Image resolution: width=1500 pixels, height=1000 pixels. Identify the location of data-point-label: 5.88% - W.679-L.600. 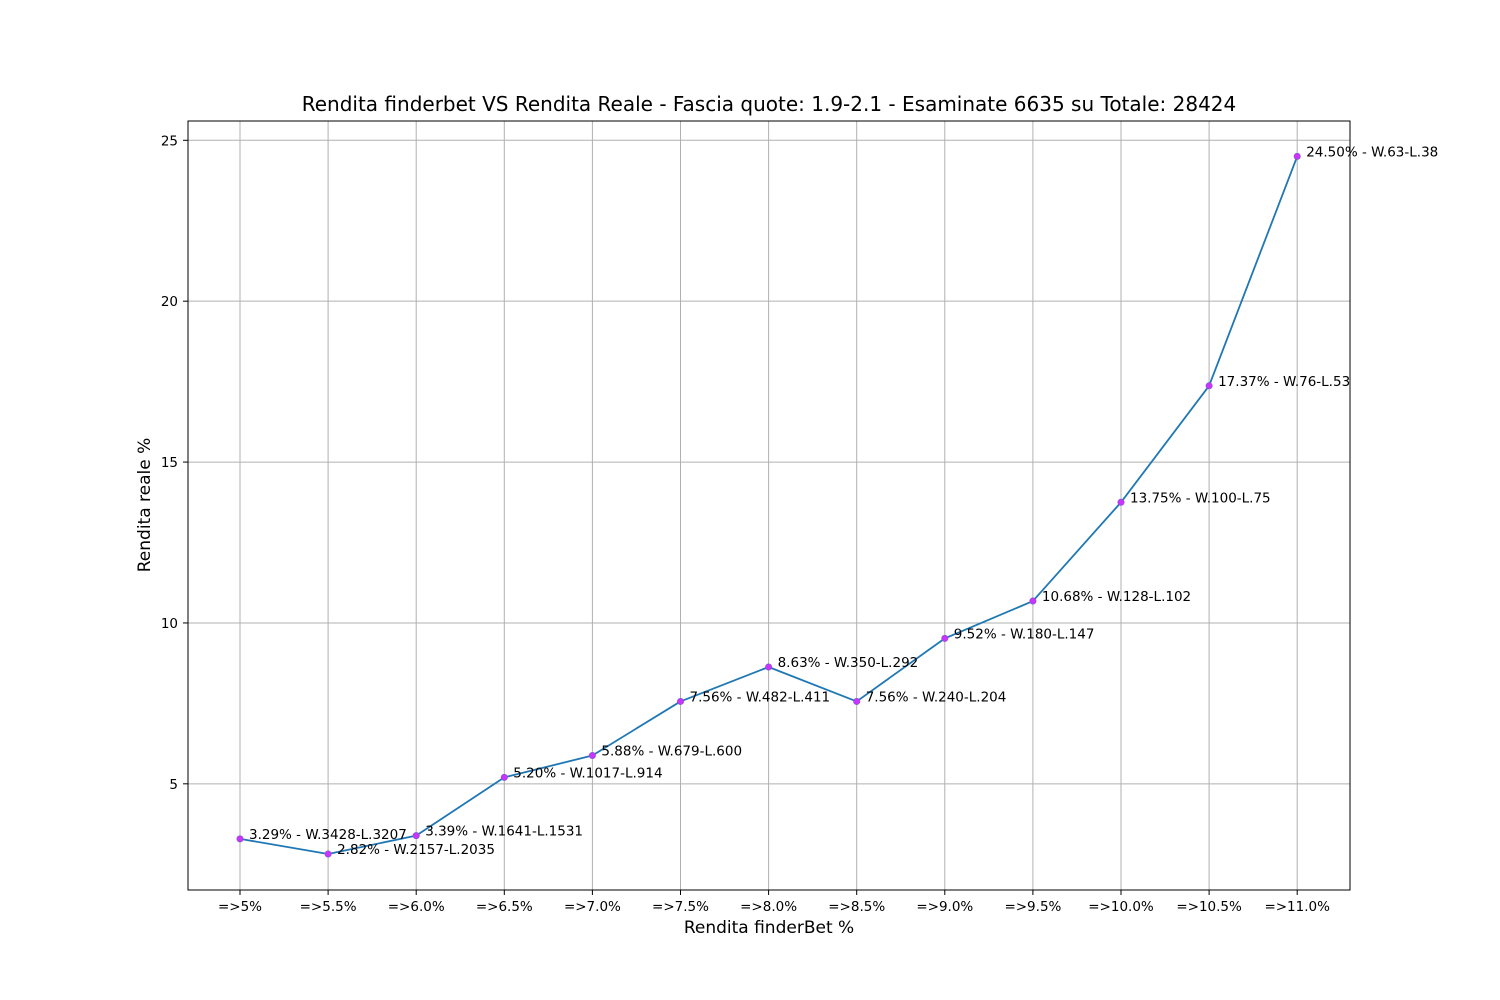
(671, 752).